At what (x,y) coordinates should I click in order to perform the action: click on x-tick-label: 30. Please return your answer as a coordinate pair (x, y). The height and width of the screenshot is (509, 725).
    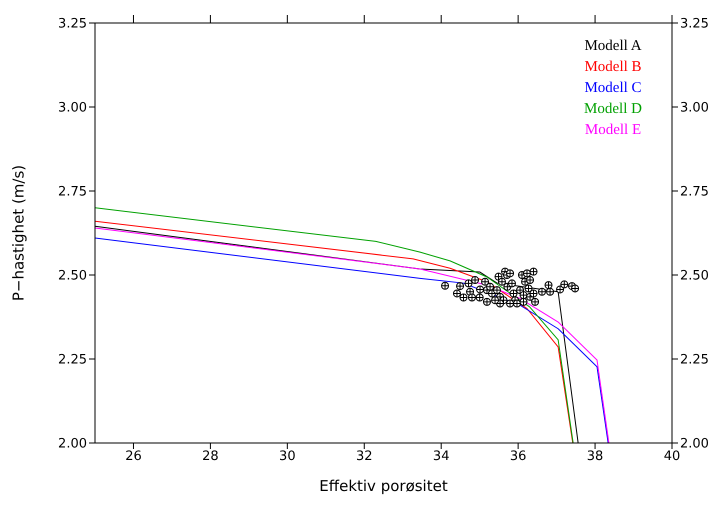
    Looking at the image, I should click on (287, 456).